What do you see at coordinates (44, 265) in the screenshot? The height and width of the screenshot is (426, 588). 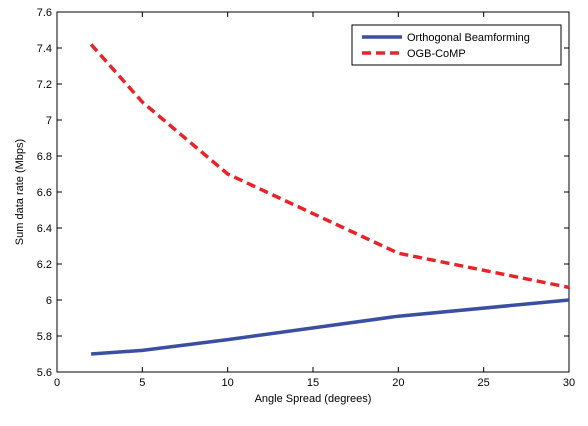 I see `y-tick-label: 6.2` at bounding box center [44, 265].